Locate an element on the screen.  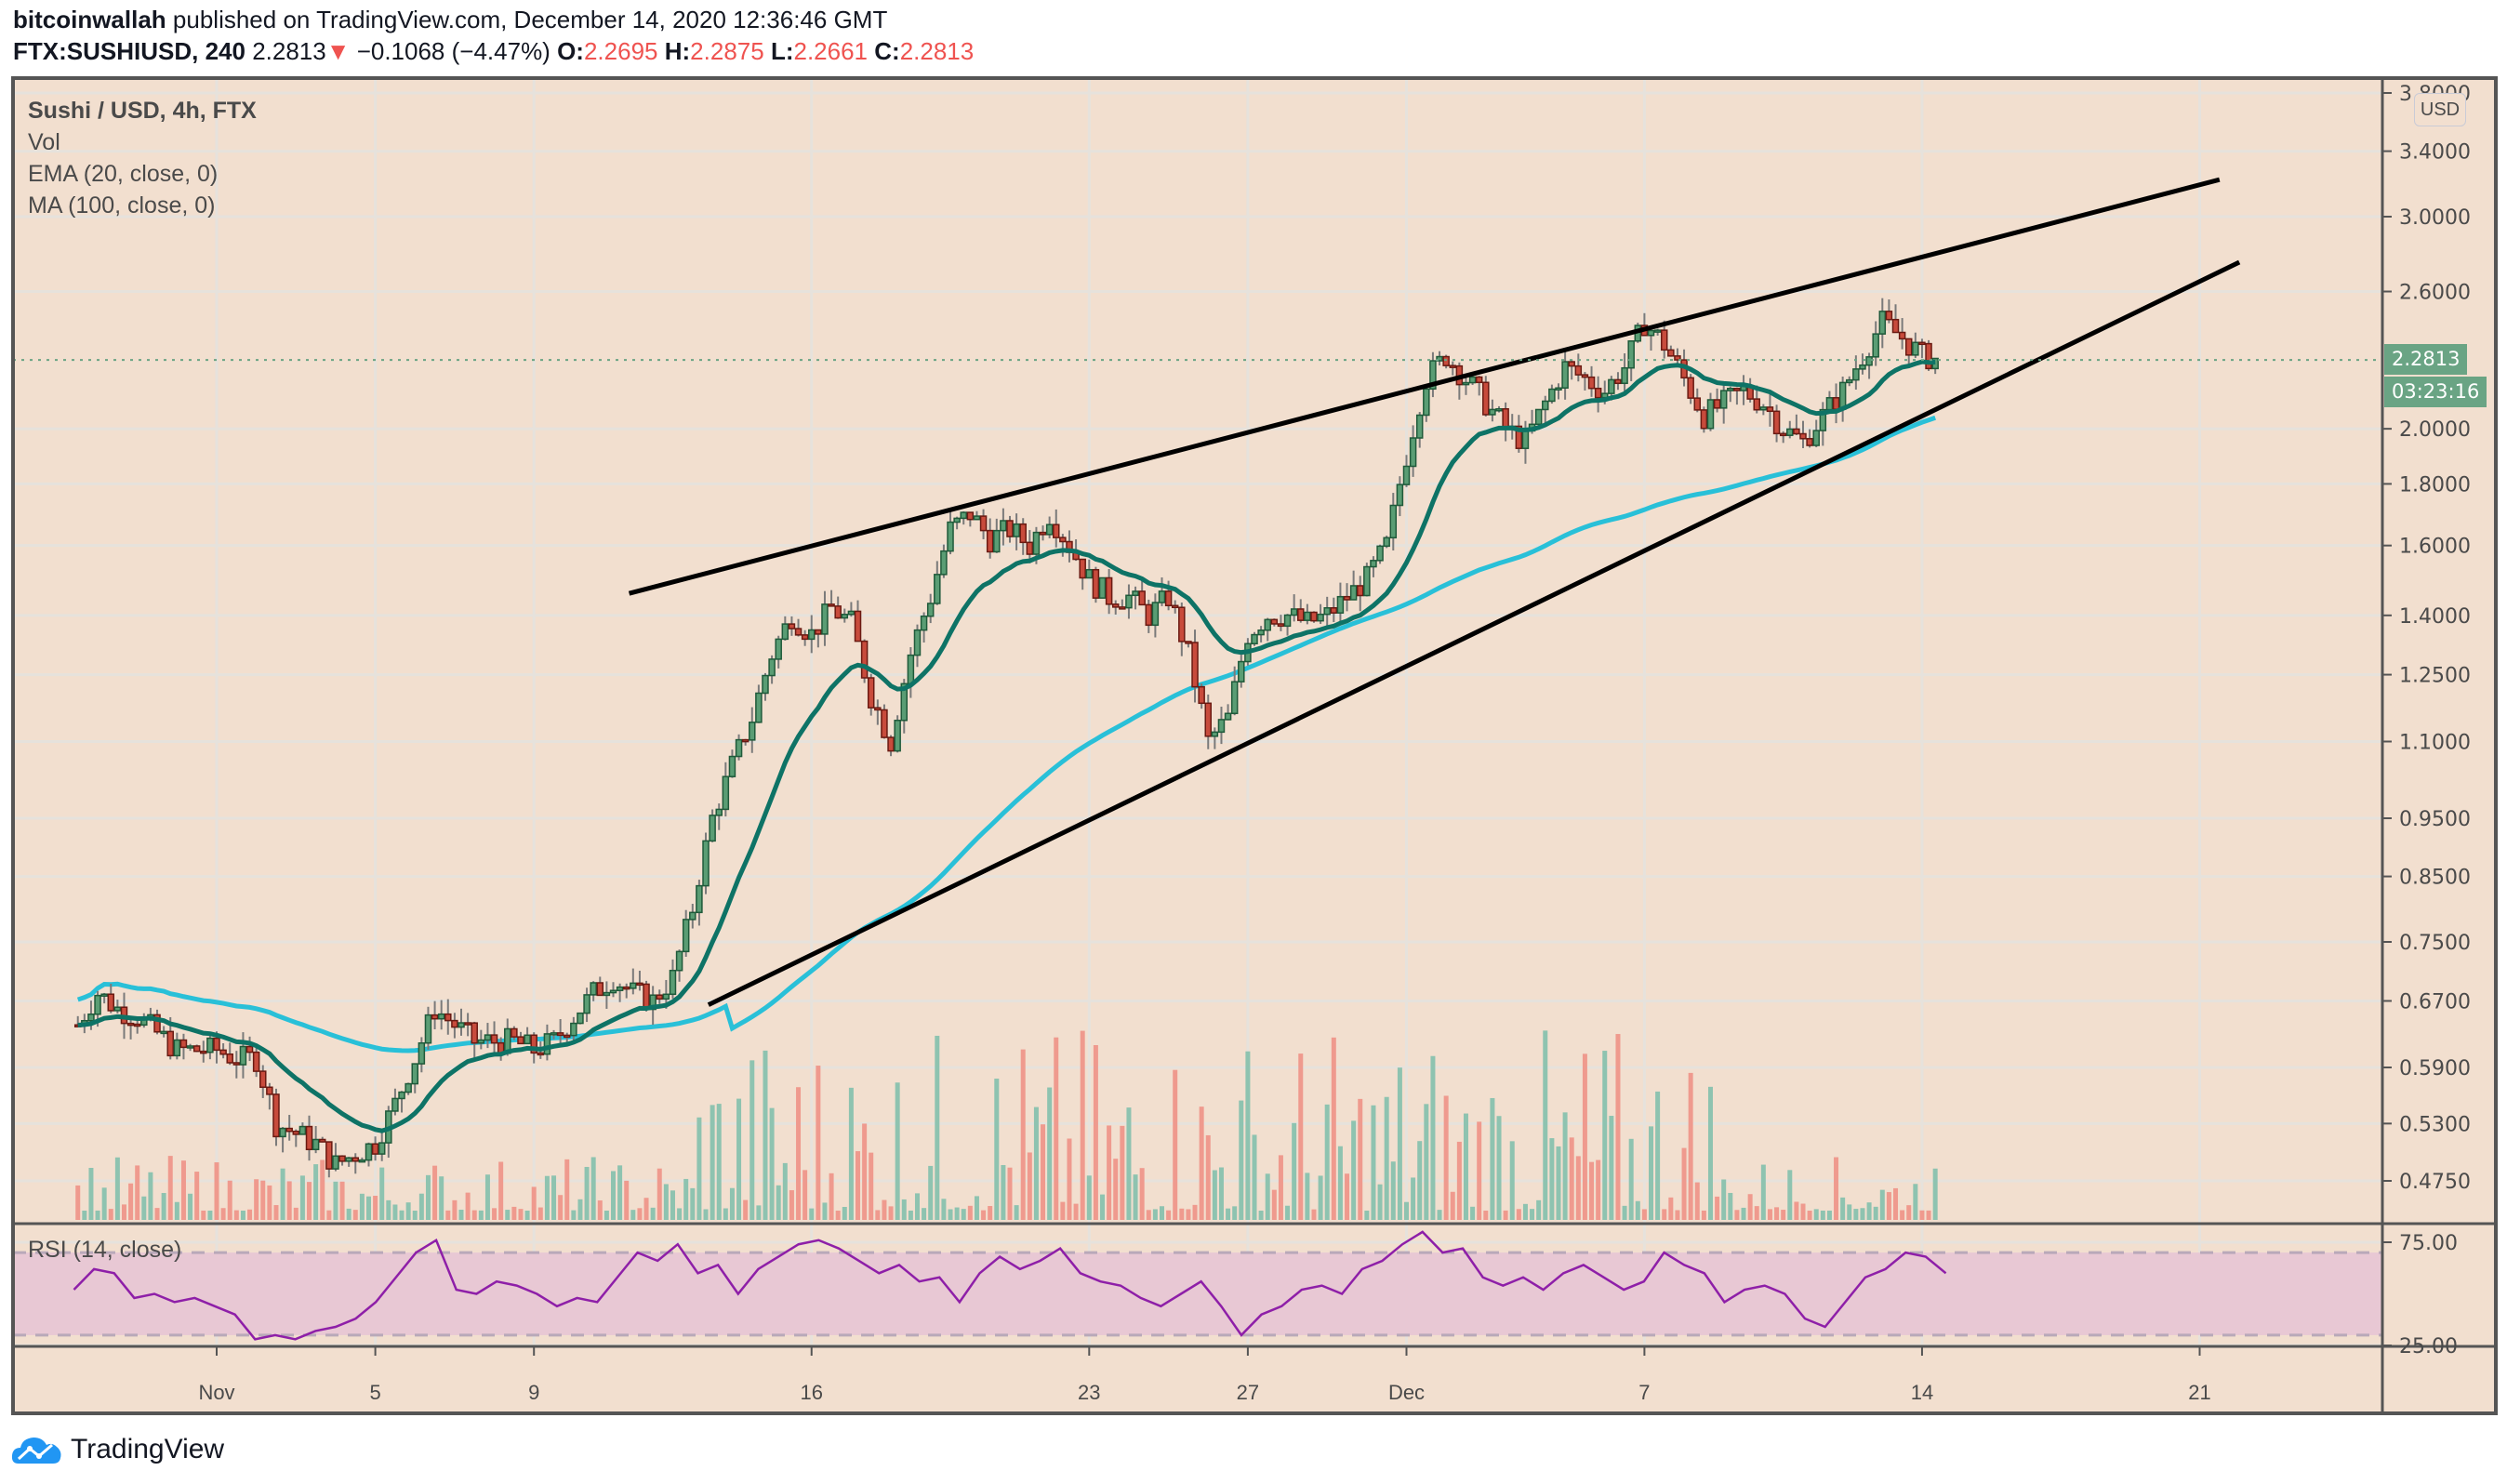
svg-text: 9 is located at coordinates (533, 1392).